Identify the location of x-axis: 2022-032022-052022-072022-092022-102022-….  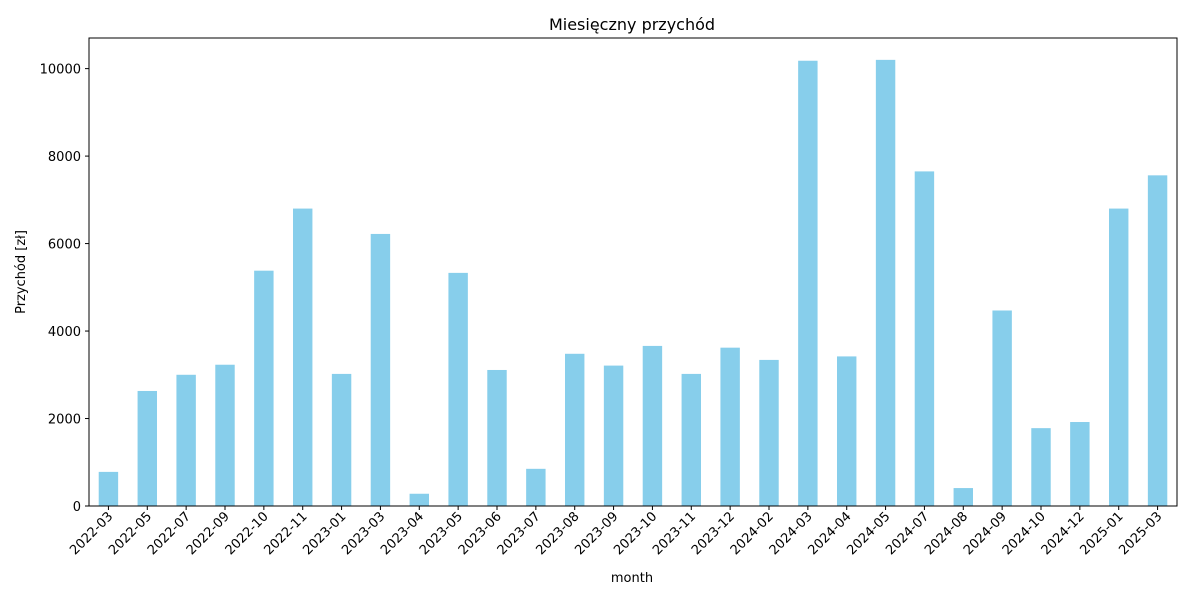
(616, 532).